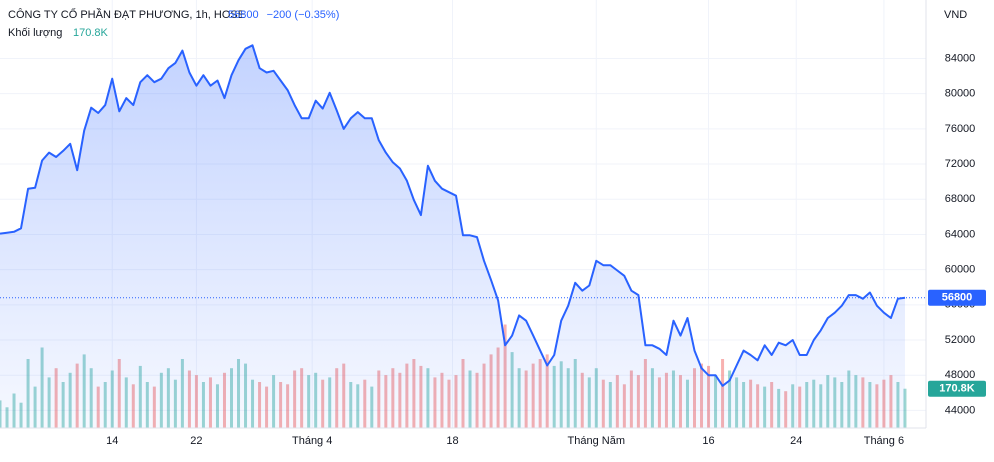  I want to click on y-tick-label: 60000, so click(960, 270).